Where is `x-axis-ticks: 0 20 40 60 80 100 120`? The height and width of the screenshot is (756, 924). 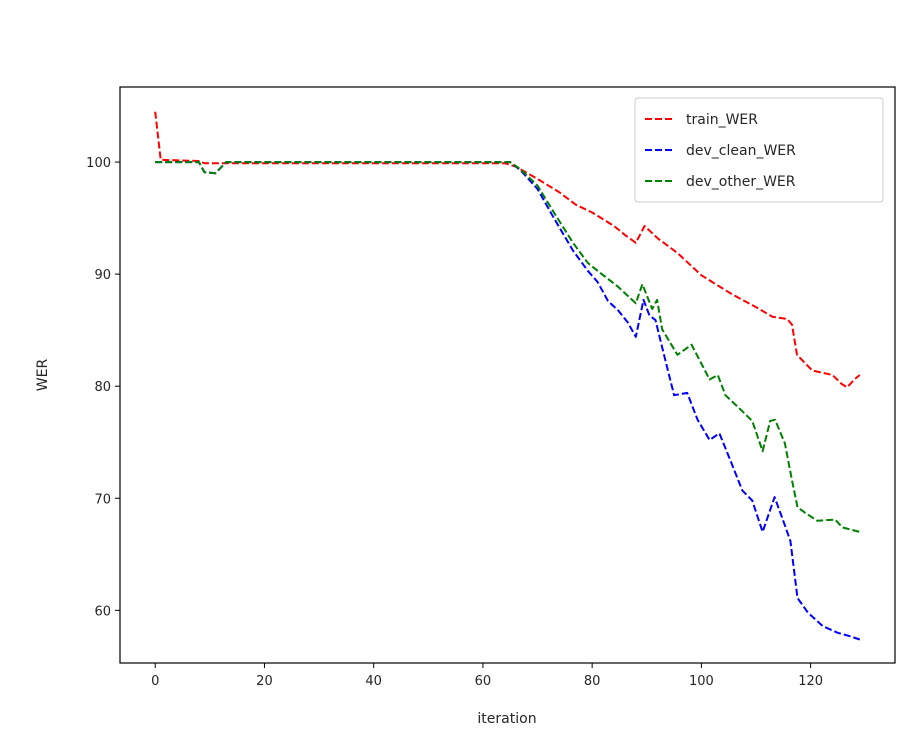 x-axis-ticks: 0 20 40 60 80 100 120 is located at coordinates (487, 676).